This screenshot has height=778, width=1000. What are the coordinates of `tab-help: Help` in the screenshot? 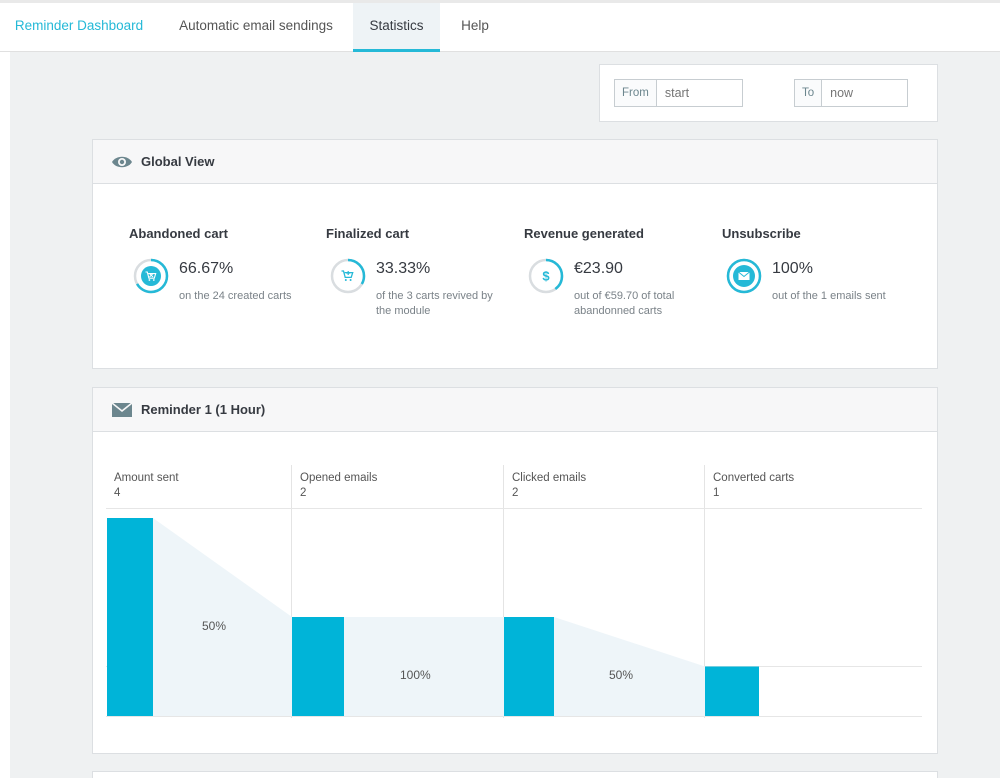 It's located at (475, 25).